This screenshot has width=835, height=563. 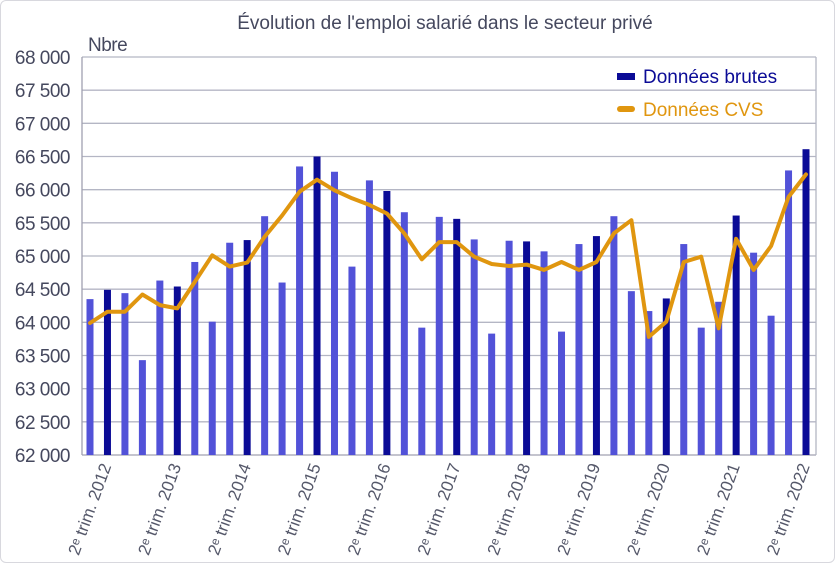 What do you see at coordinates (42, 456) in the screenshot?
I see `y-tick-label: 62 000` at bounding box center [42, 456].